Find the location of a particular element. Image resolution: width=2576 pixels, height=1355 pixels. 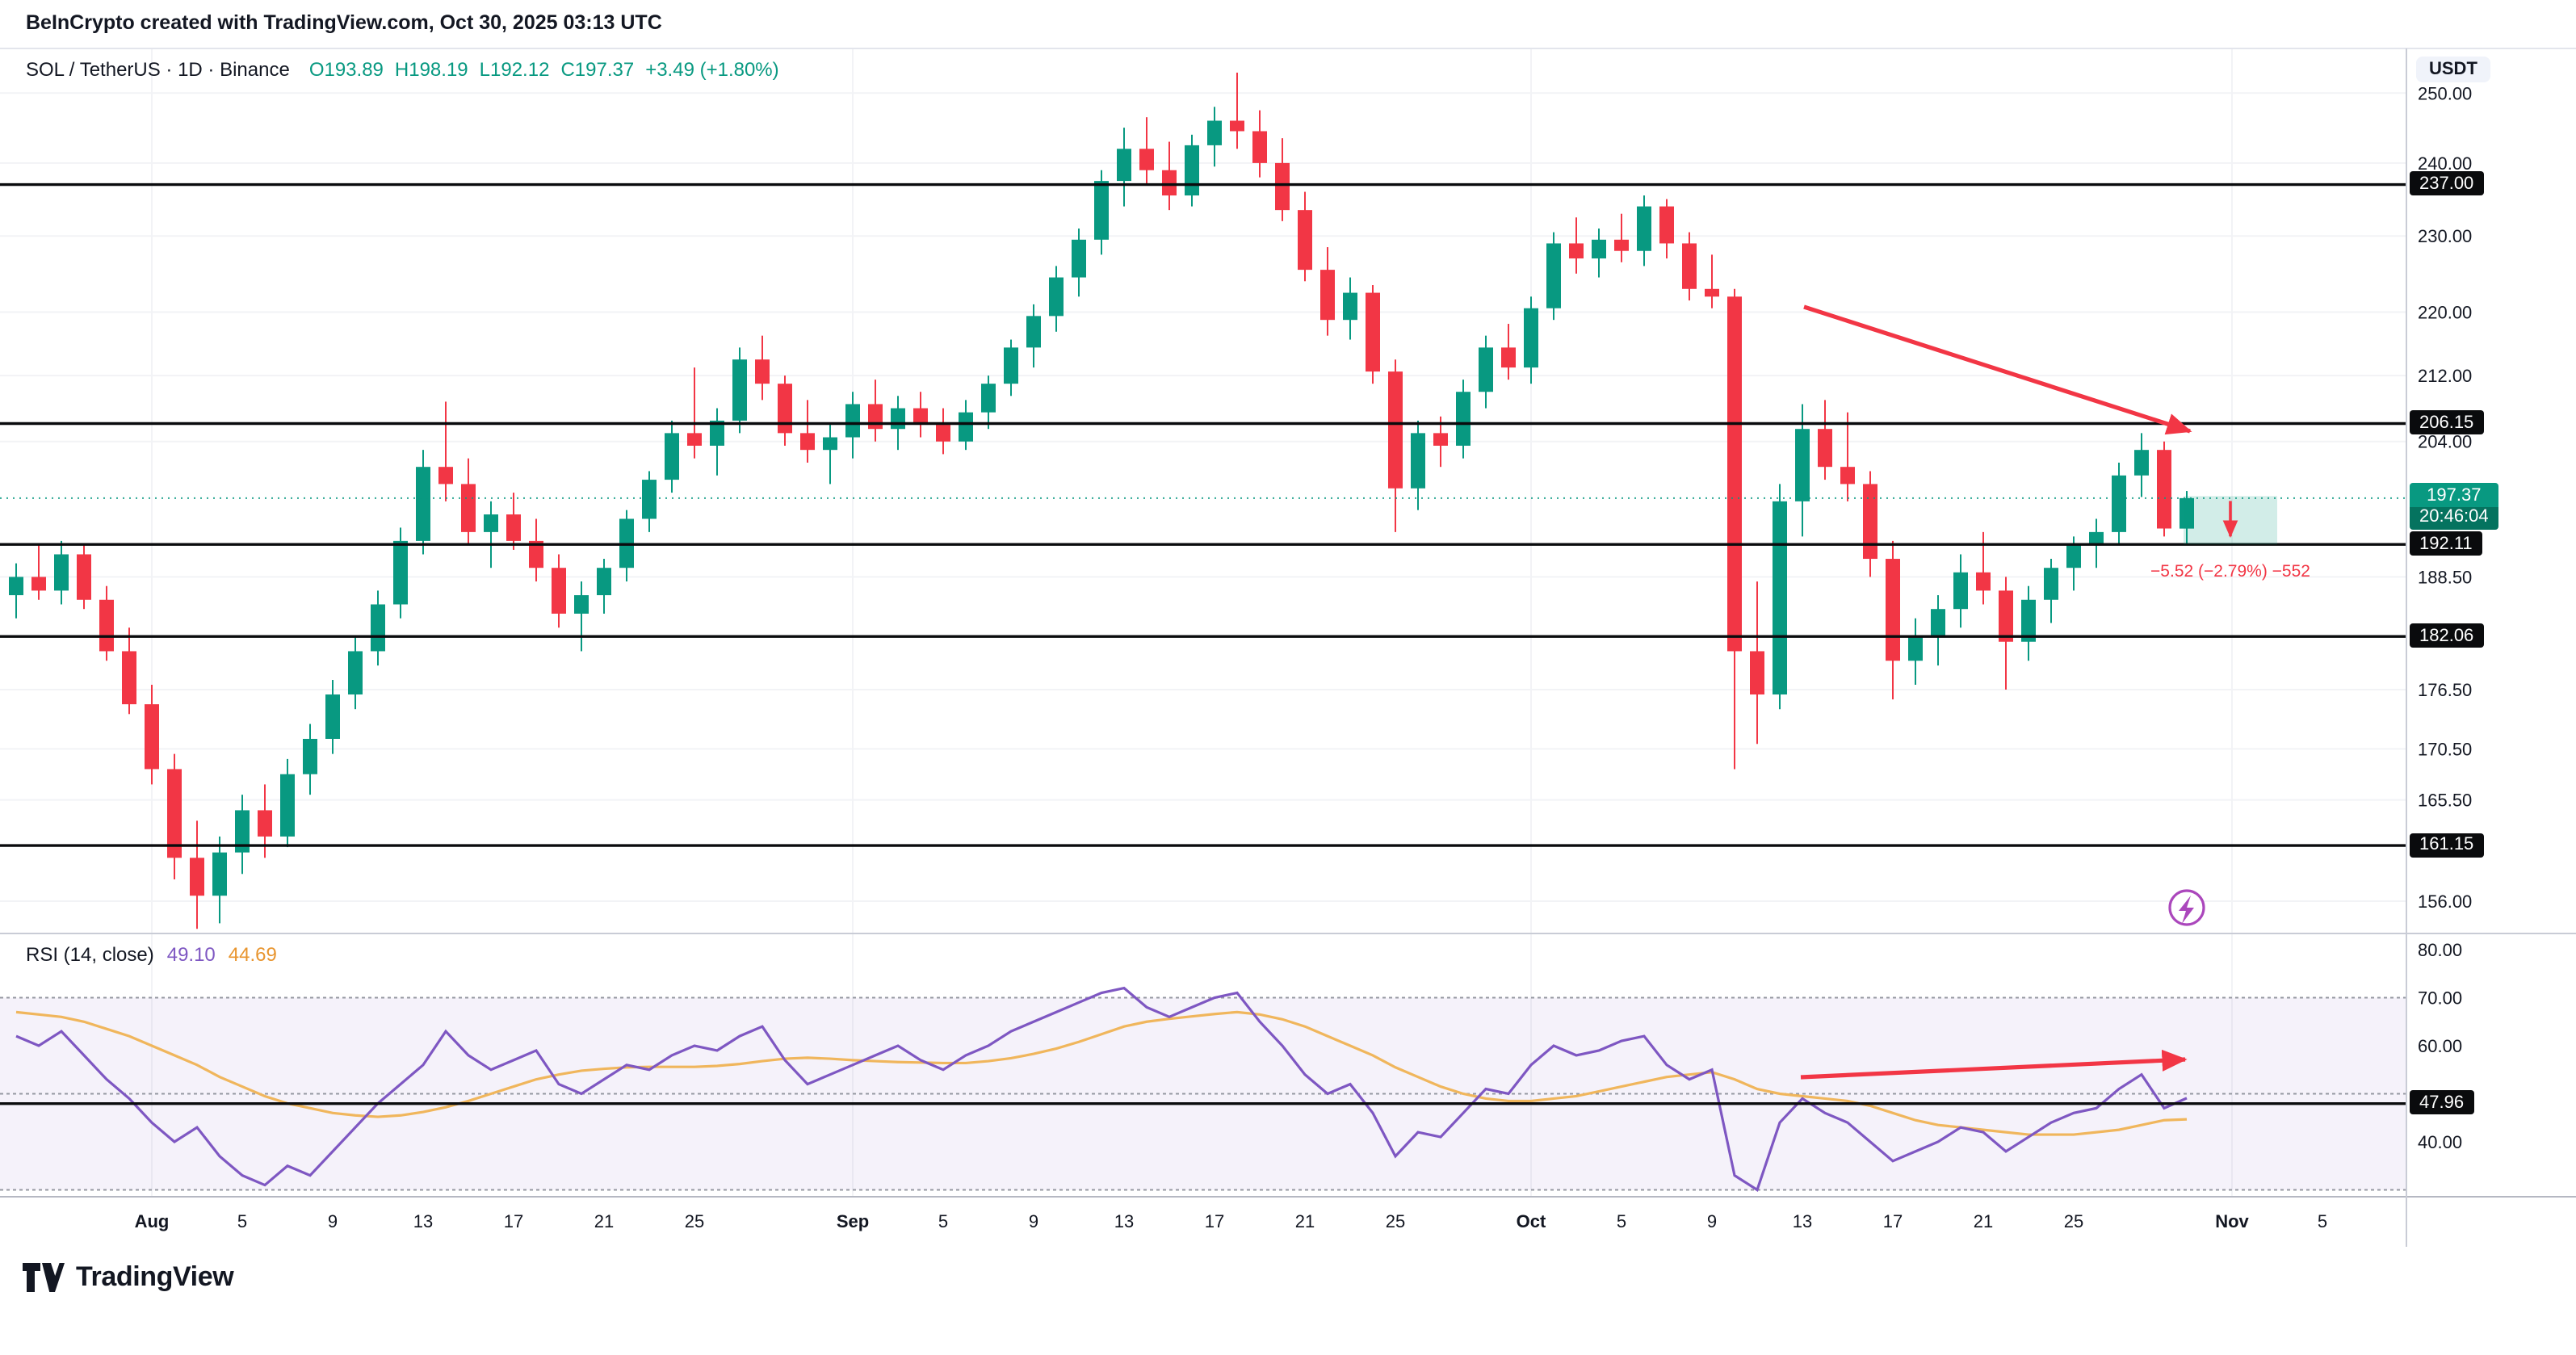

last-price-badge: 197.37 20:46:04 is located at coordinates (2454, 507).